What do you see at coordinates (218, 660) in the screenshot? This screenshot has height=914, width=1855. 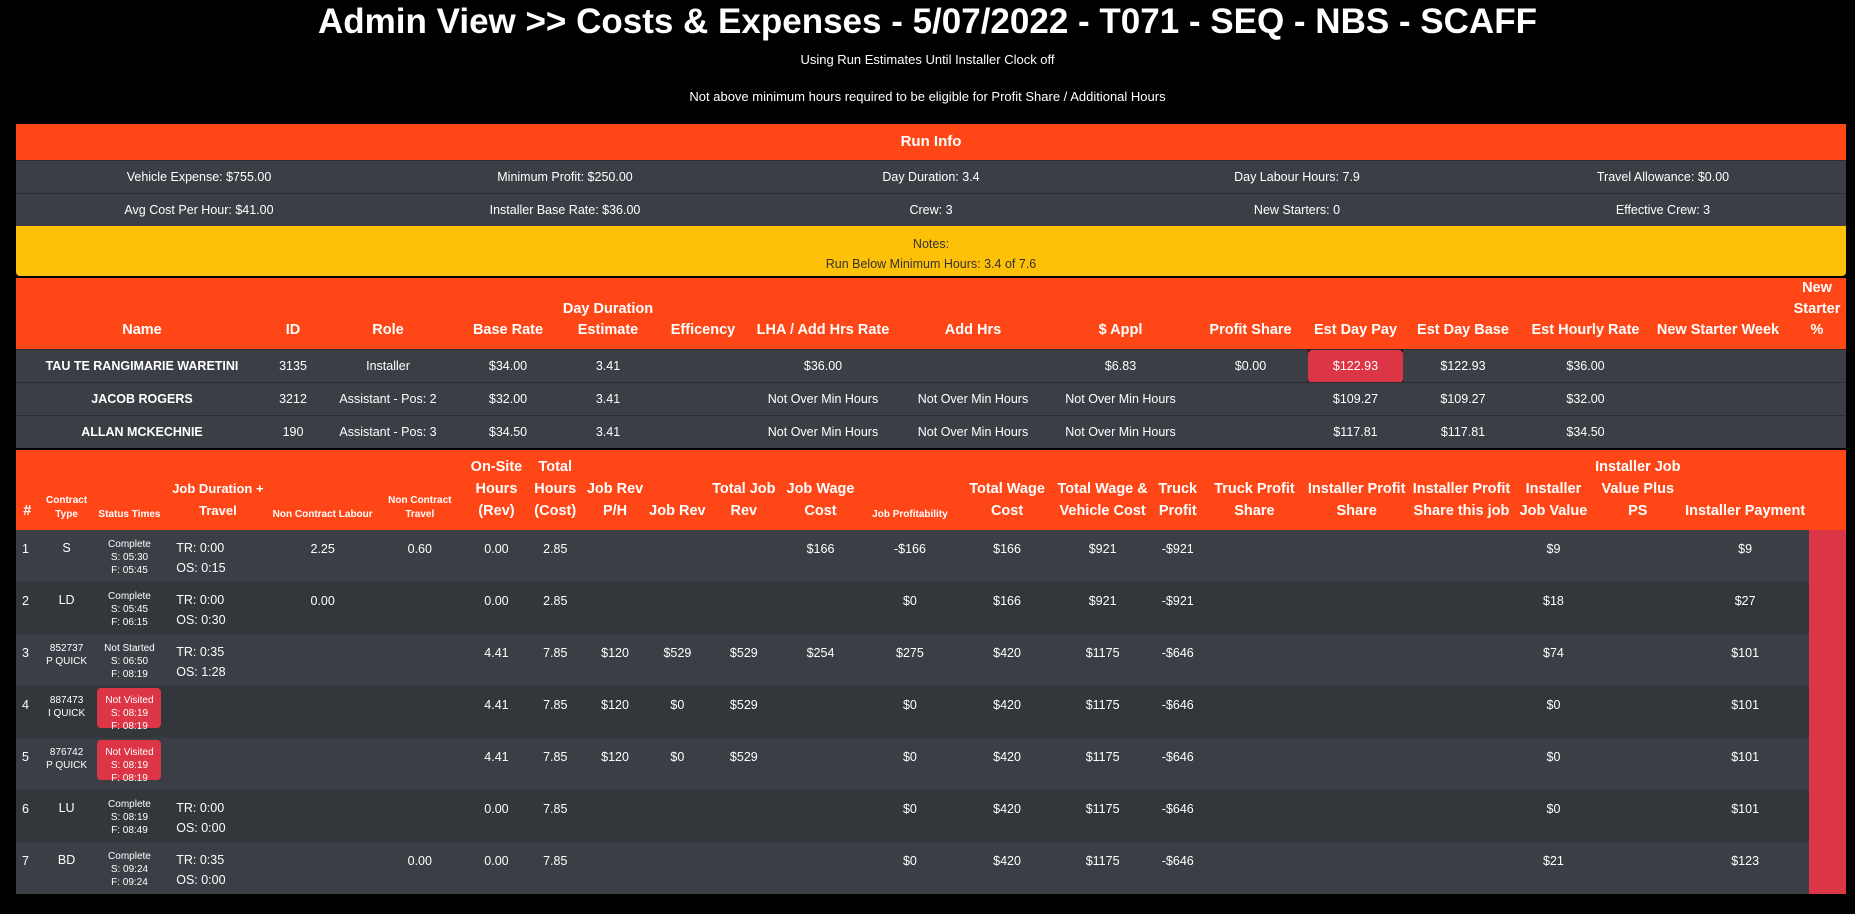 I see `job-duration-travel: TR: 0:35 OS: 1:28` at bounding box center [218, 660].